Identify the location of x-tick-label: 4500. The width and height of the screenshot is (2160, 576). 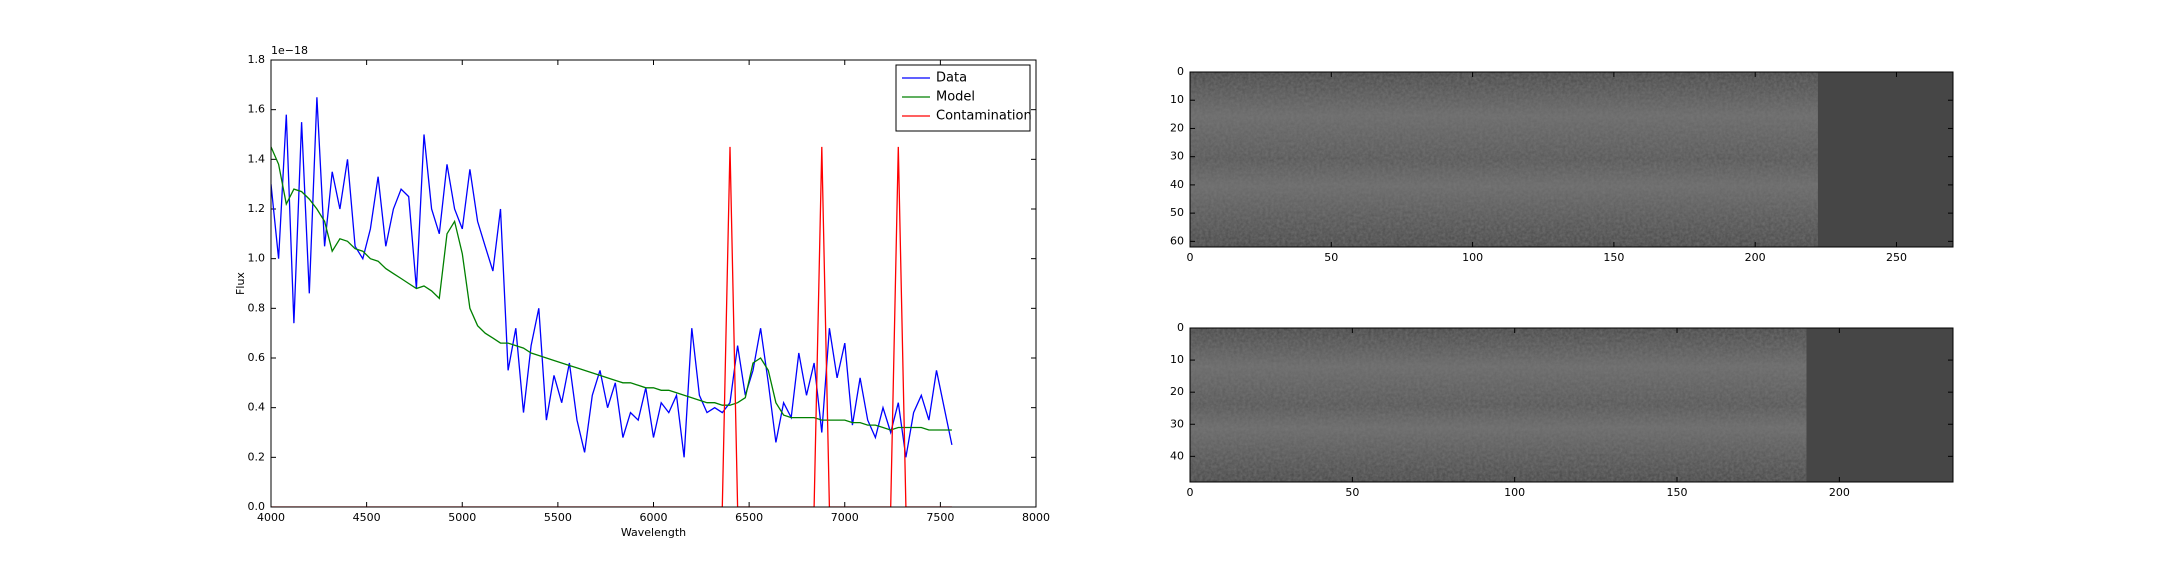
(367, 517).